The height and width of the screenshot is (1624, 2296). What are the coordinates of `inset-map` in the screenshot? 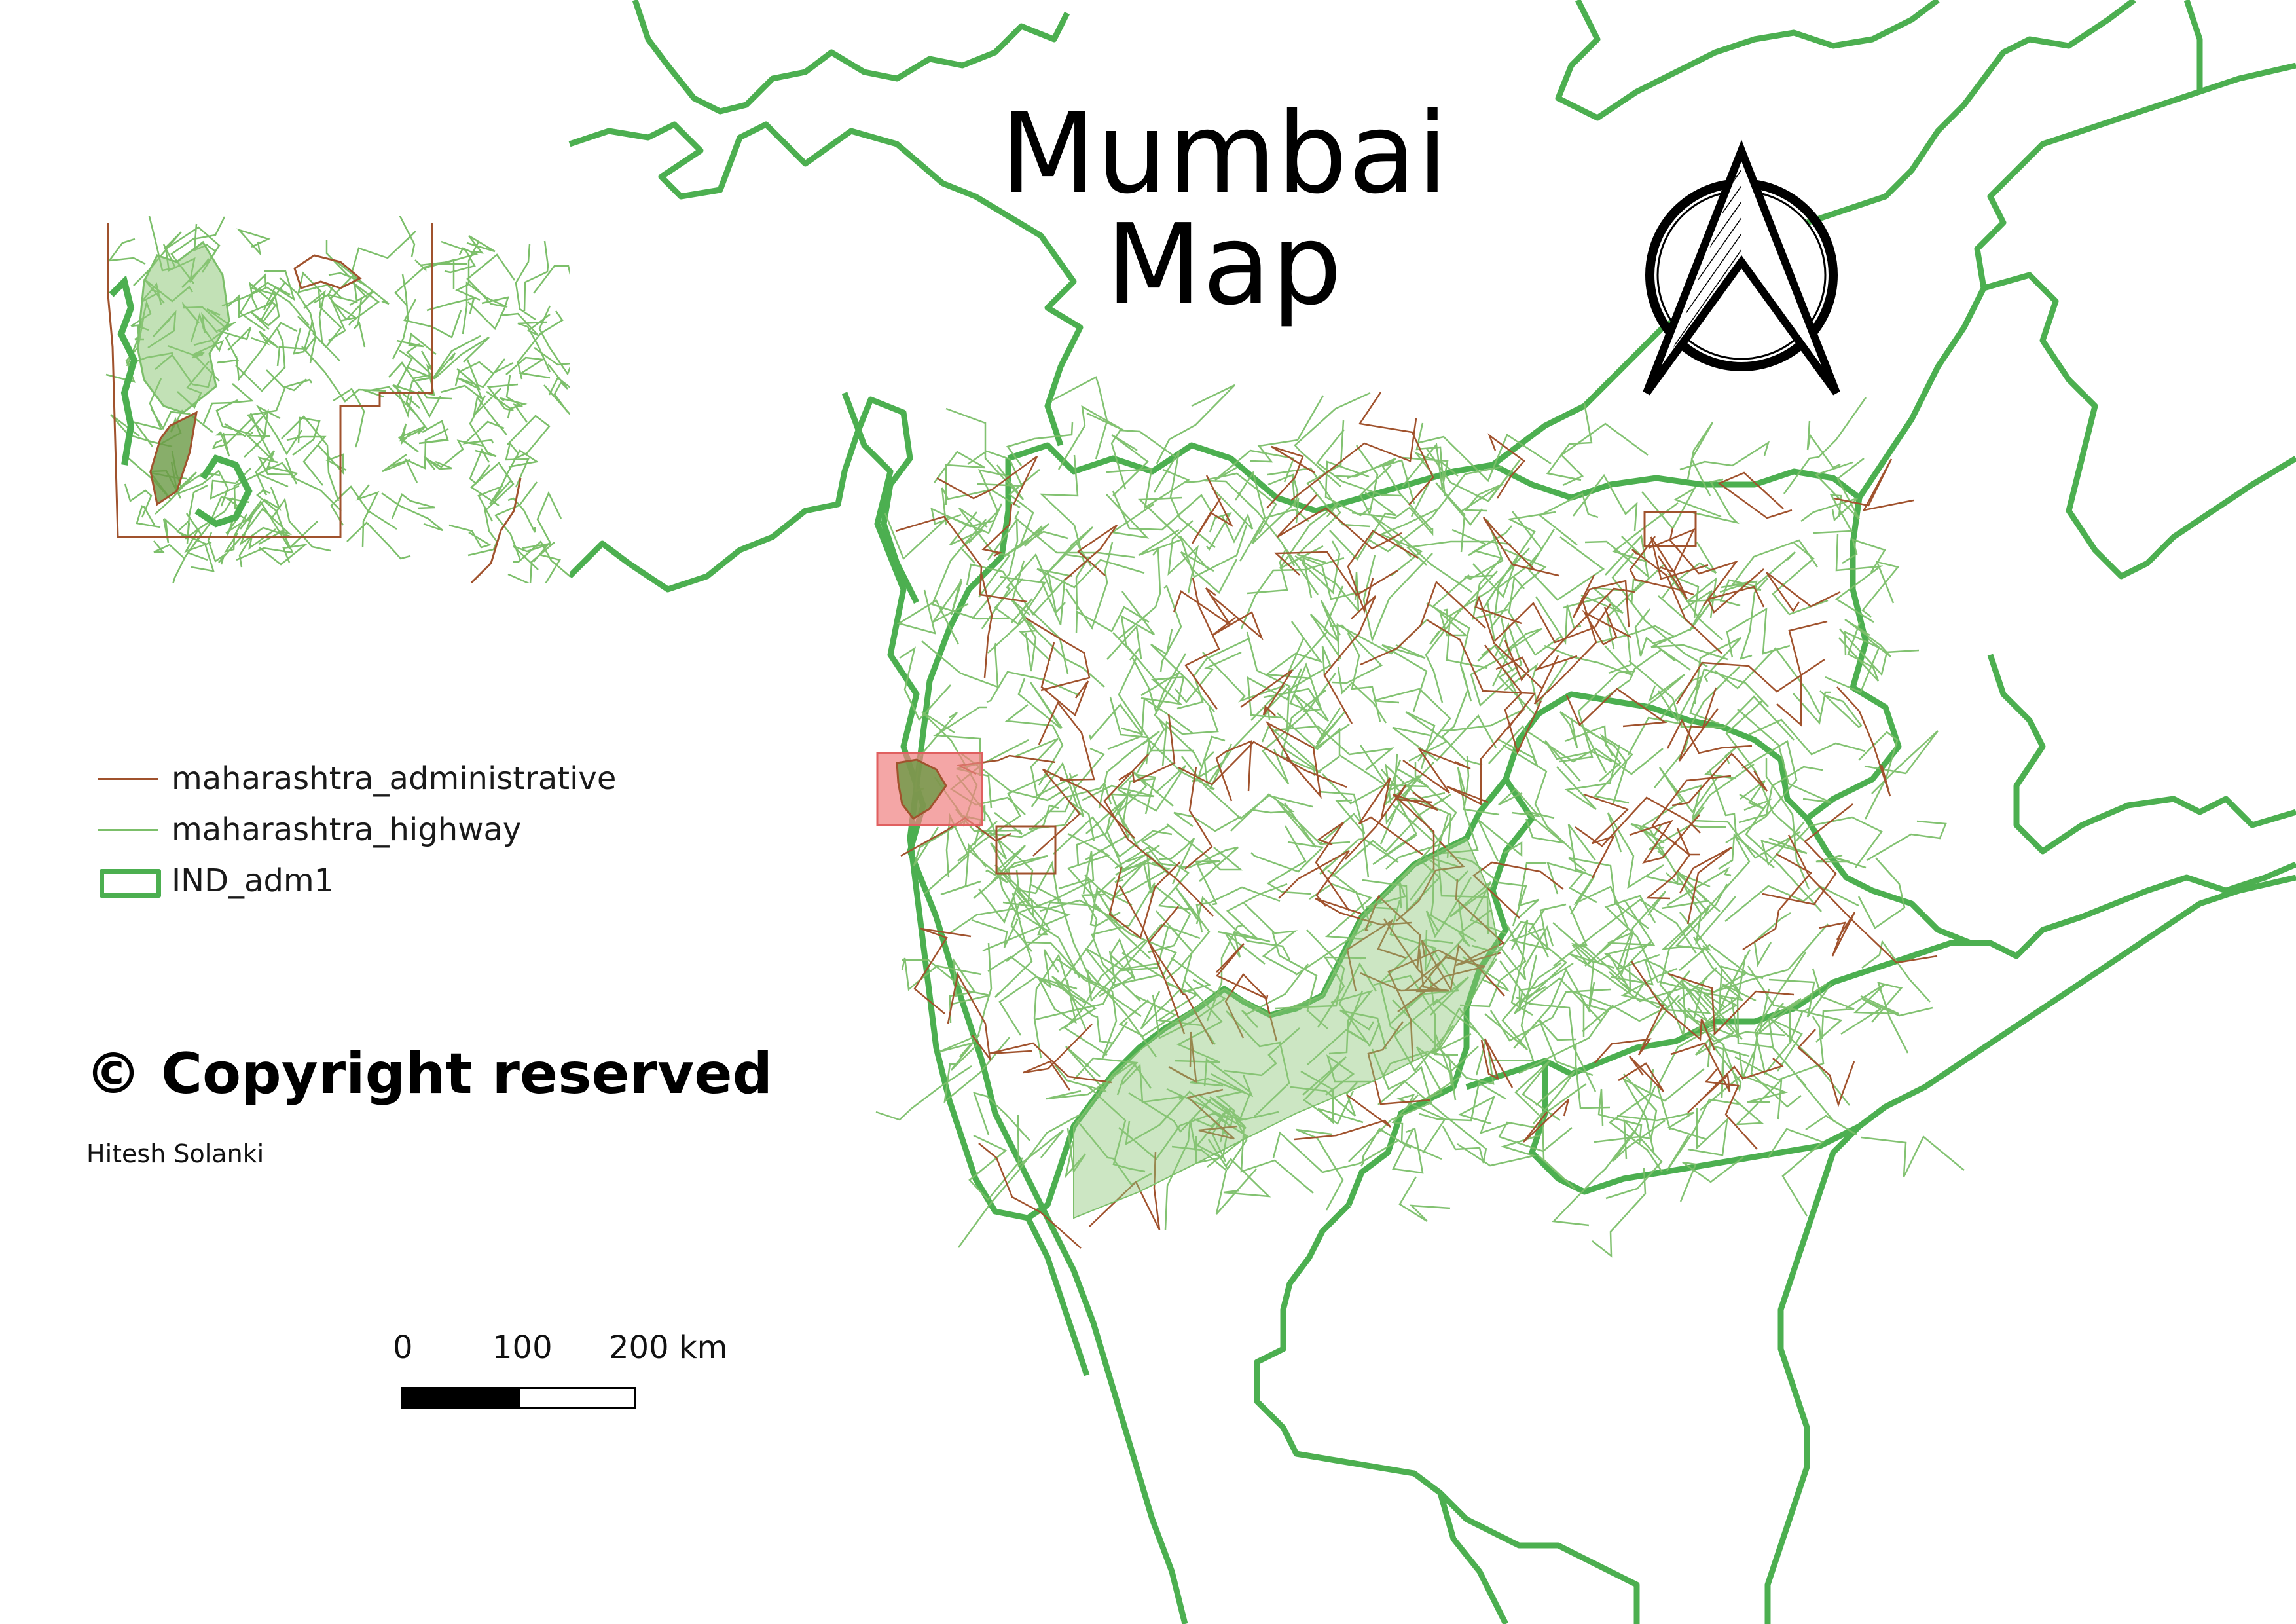 It's located at (364, 397).